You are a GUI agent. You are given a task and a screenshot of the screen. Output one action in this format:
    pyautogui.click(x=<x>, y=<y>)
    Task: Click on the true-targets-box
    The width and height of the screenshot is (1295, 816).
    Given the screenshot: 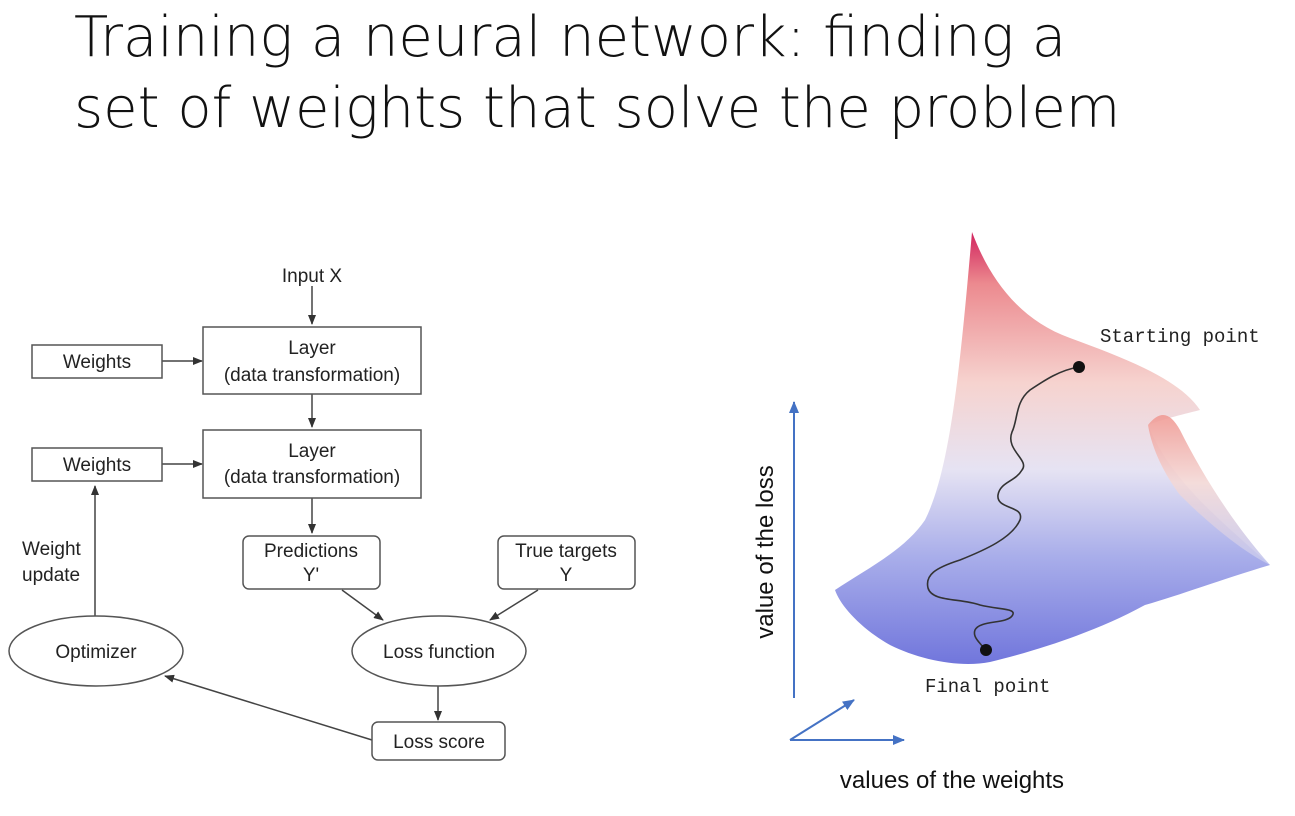 What is the action you would take?
    pyautogui.click(x=566, y=562)
    